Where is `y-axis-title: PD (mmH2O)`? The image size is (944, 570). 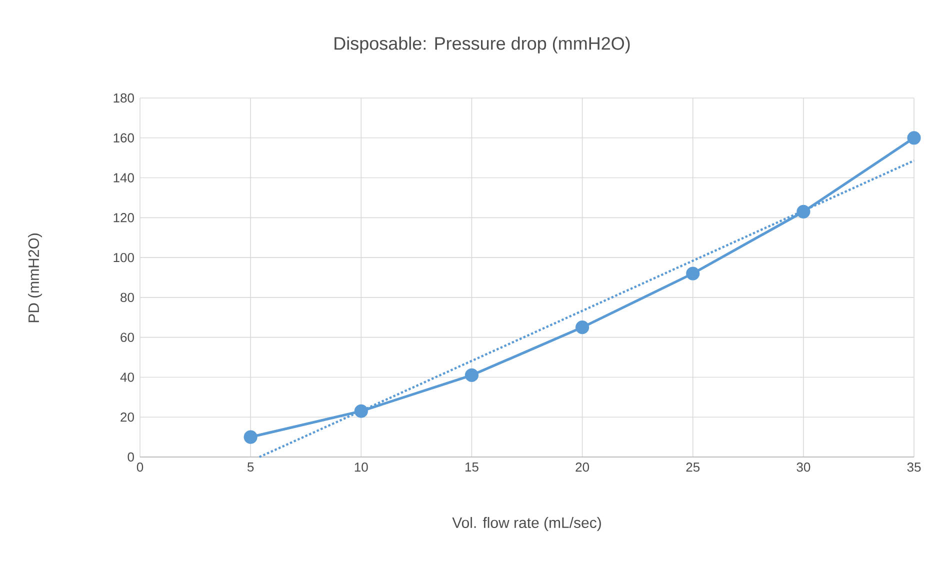
y-axis-title: PD (mmH2O) is located at coordinates (35, 278).